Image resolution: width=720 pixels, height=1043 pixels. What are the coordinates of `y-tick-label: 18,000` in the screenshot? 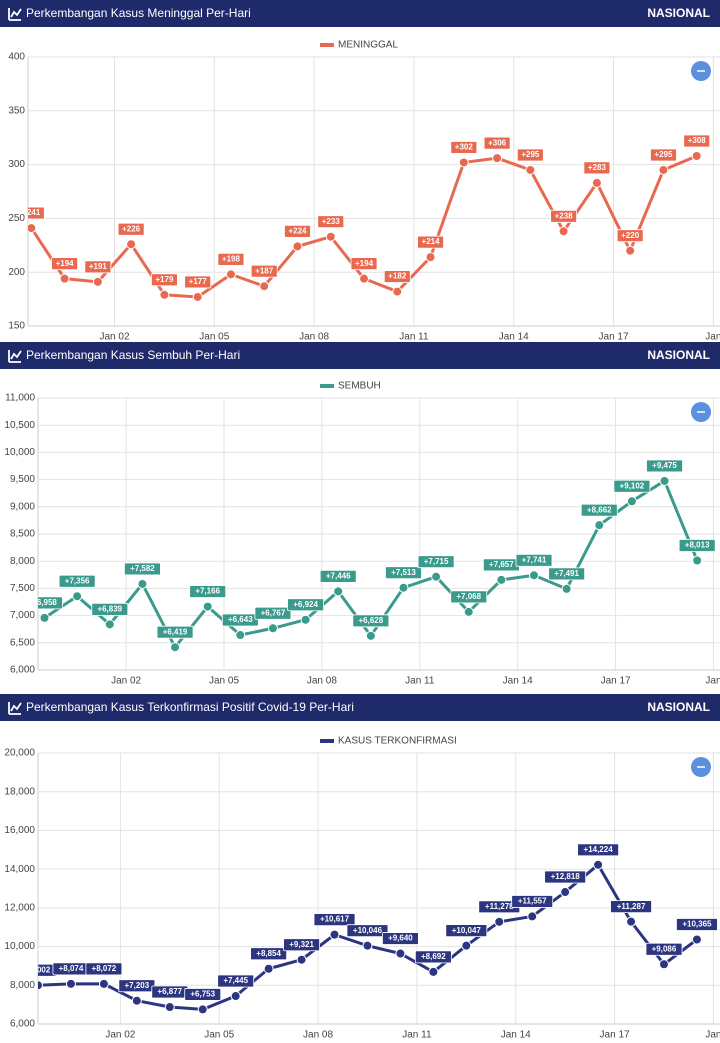 It's located at (19, 791).